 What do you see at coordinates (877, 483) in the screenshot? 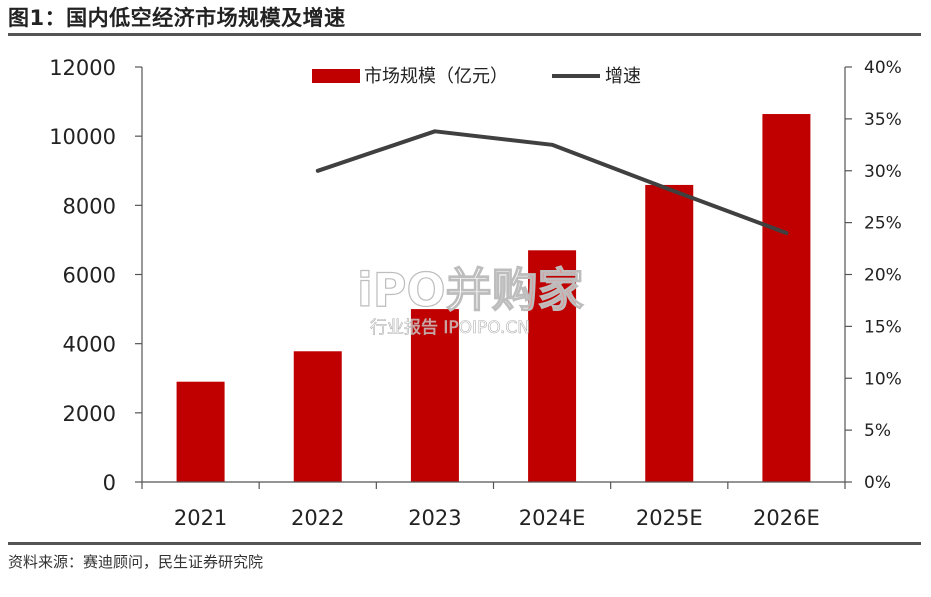
I see `right-tick-label: 0%` at bounding box center [877, 483].